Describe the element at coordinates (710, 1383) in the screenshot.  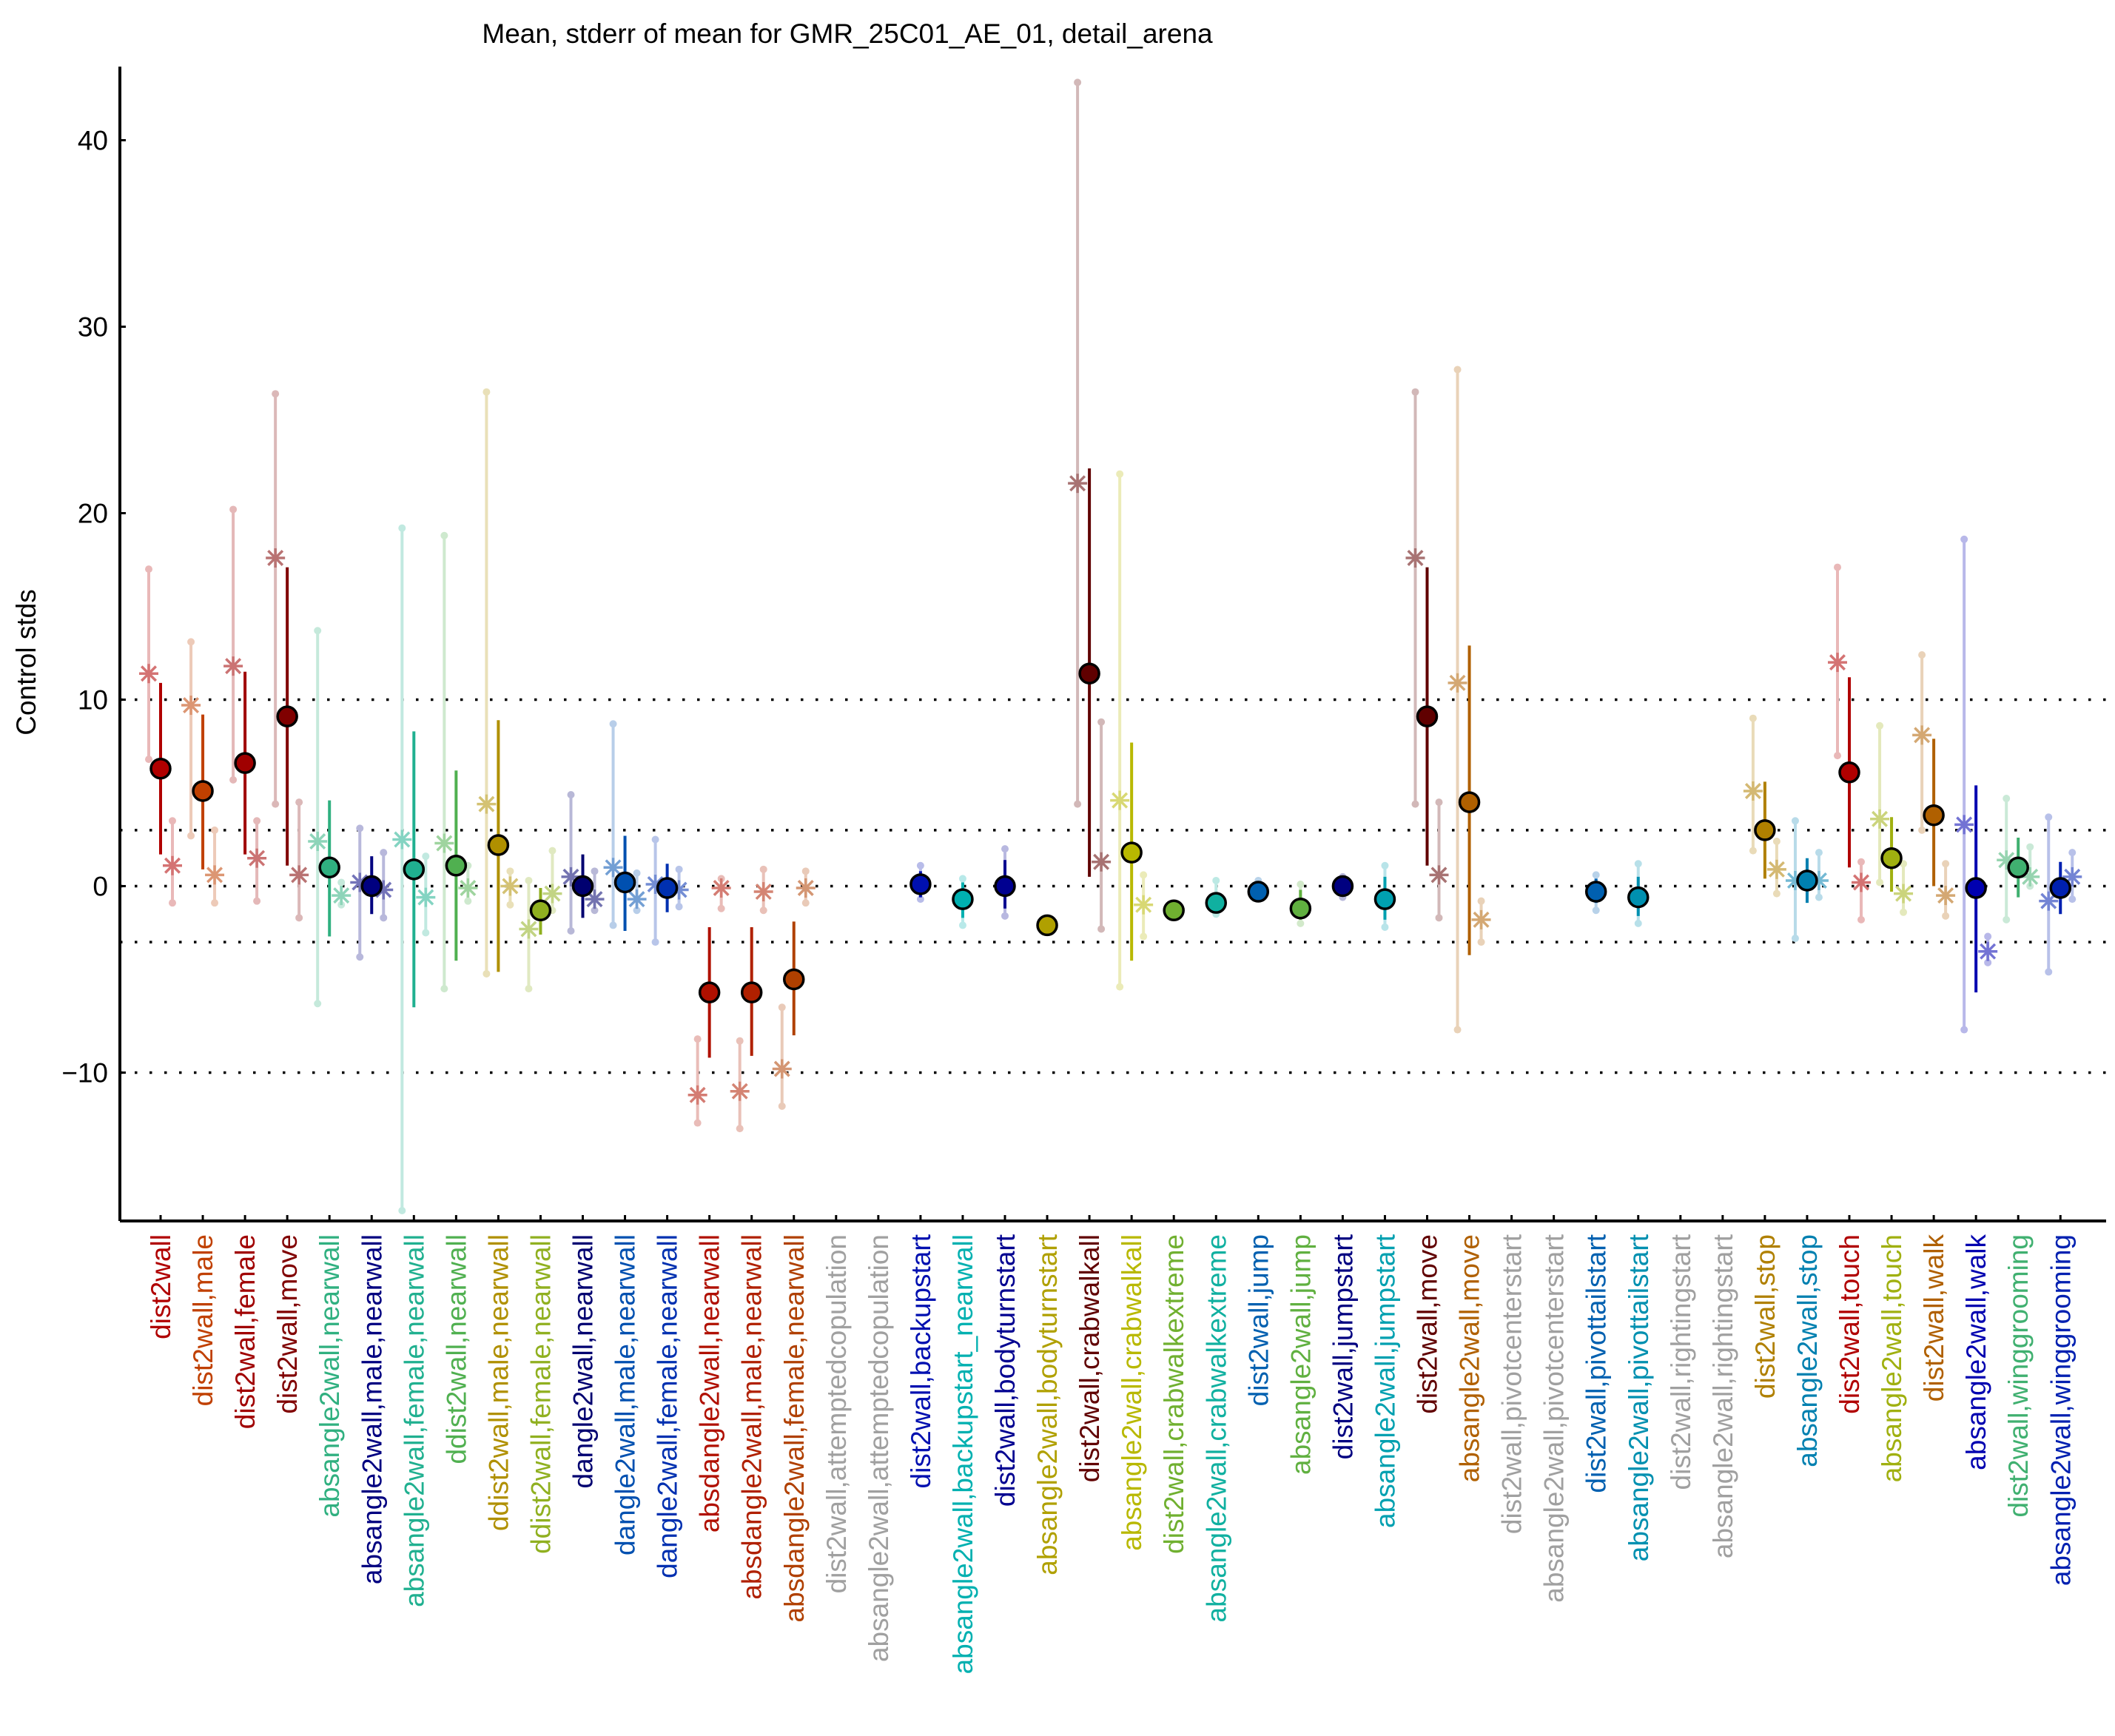
I see `x-tick-label: absdangle2wall,nearwall` at that location.